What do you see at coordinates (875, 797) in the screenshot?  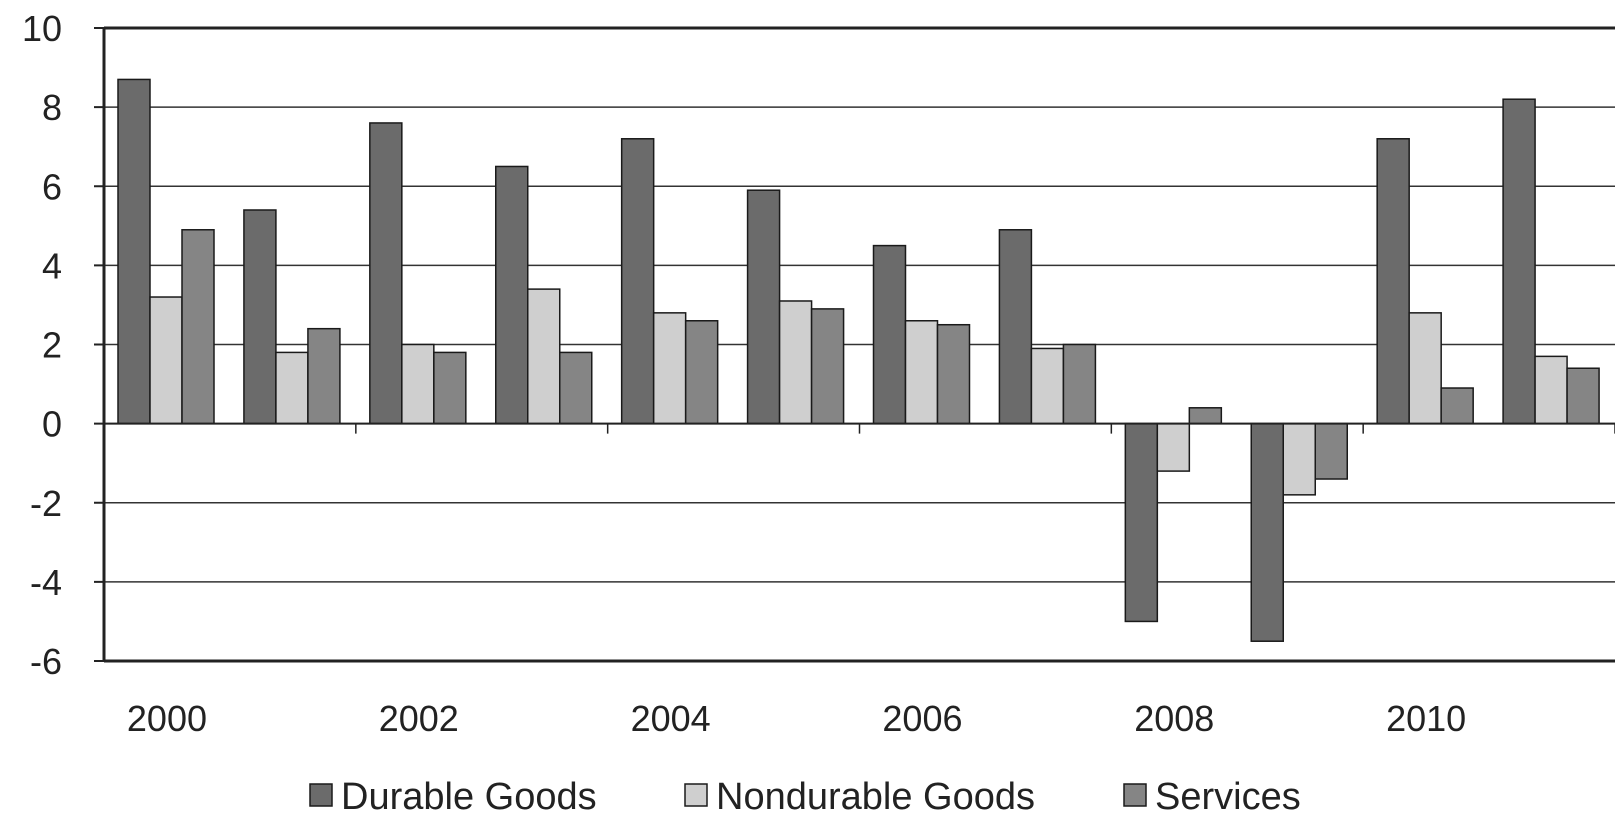 I see `legend-label-nondurable-goods: Nondurable Goods` at bounding box center [875, 797].